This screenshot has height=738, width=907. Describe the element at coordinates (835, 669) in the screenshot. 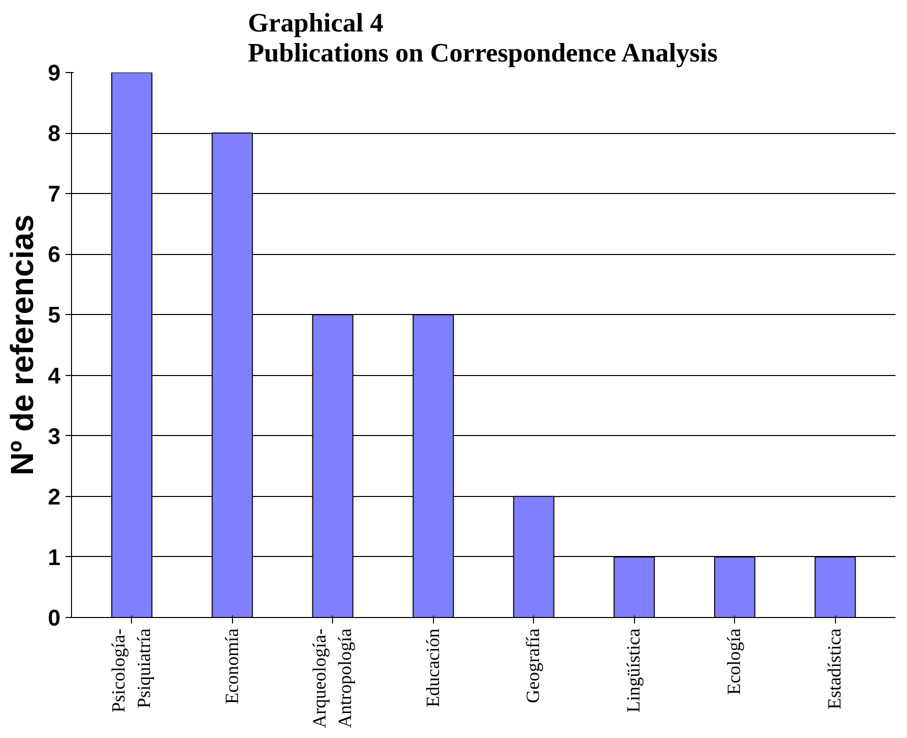

I see `x-tick-label: Estadística` at that location.